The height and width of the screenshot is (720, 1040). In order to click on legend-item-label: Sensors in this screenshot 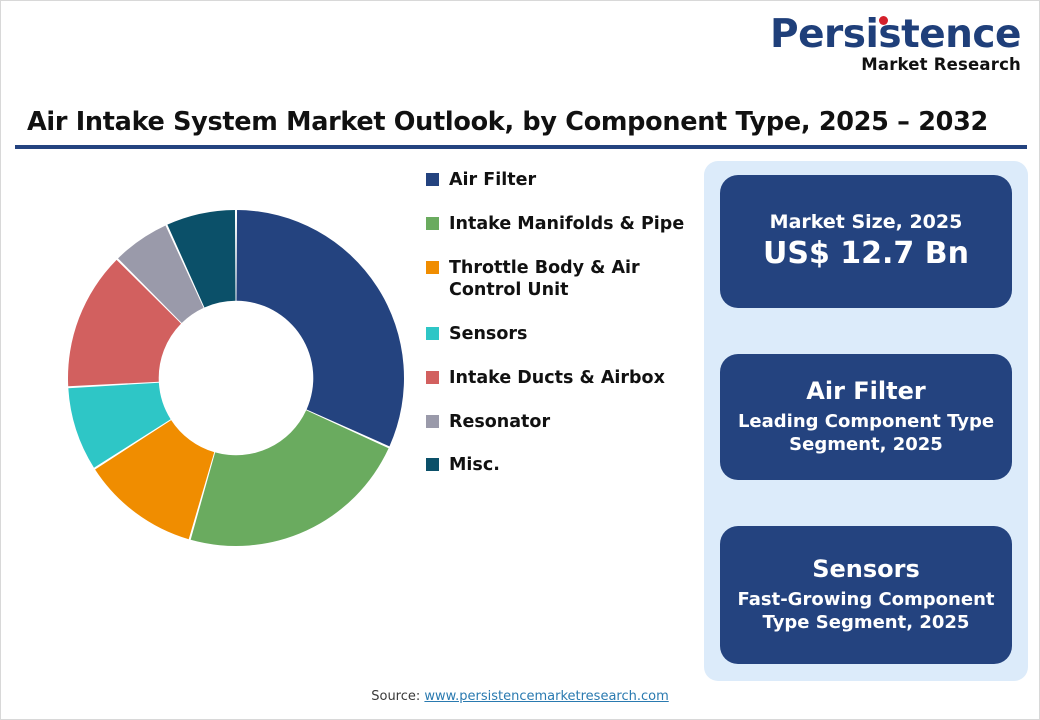, I will do `click(488, 334)`.